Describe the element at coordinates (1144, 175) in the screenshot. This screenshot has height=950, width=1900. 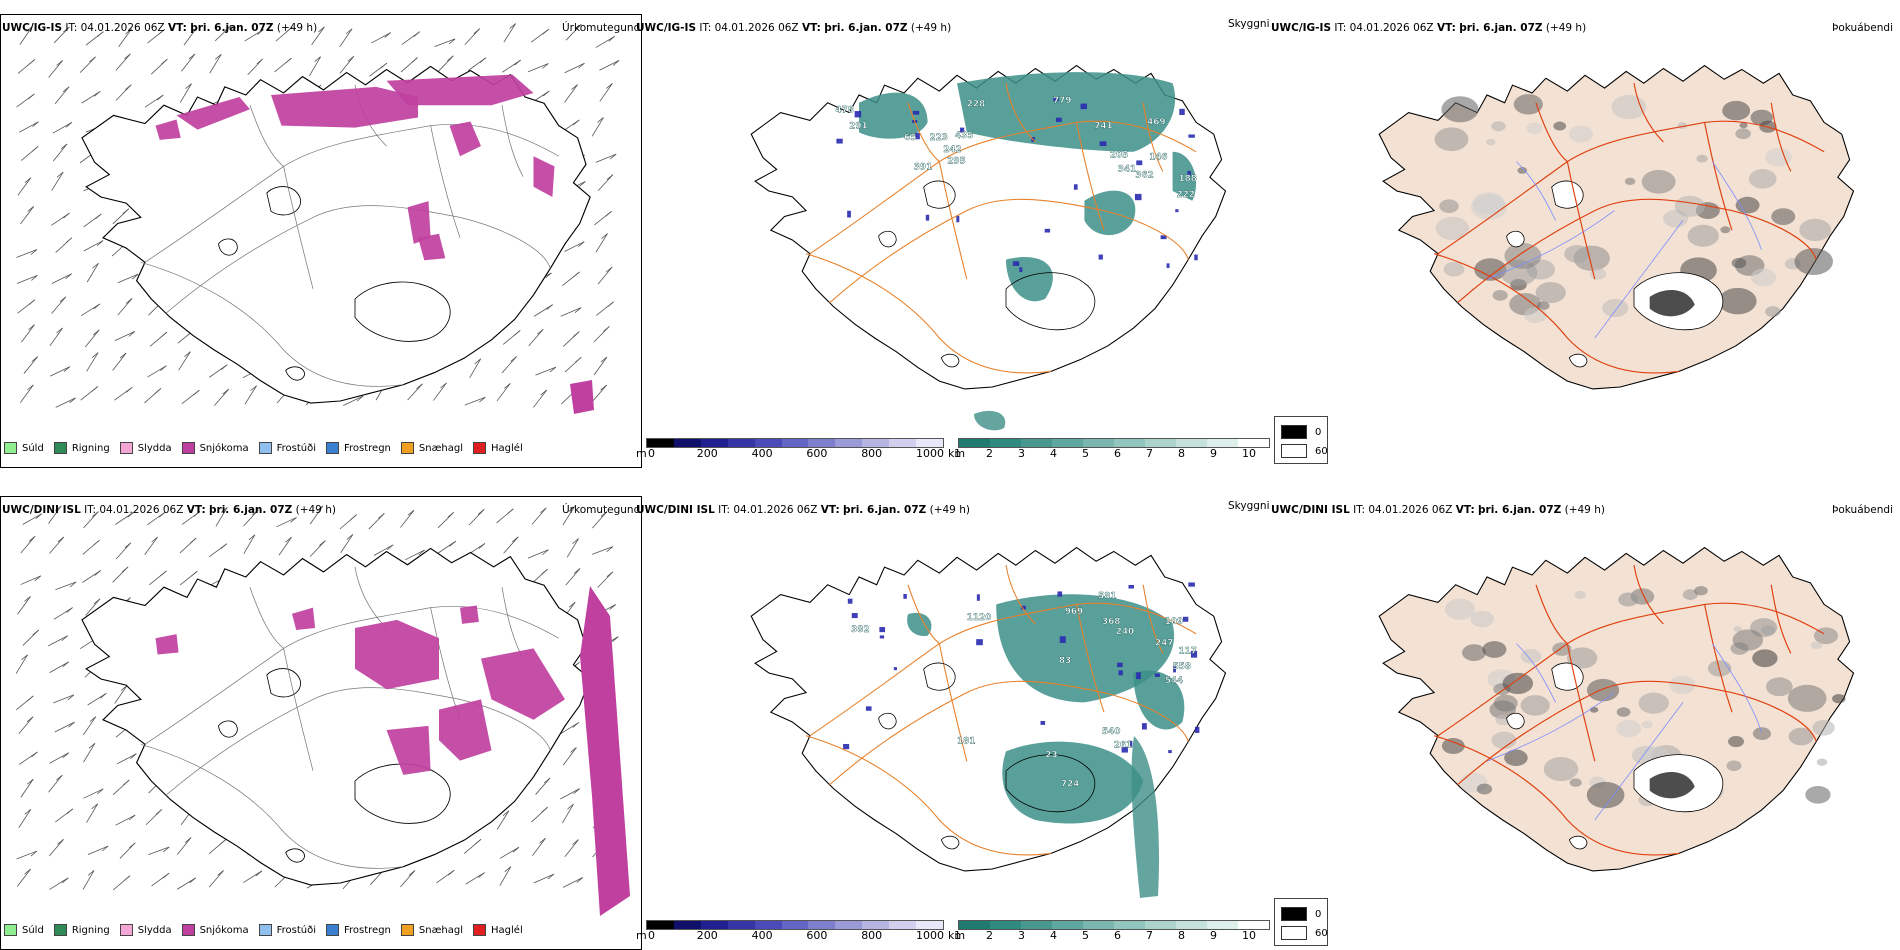
I see `ceiling-label: 362` at that location.